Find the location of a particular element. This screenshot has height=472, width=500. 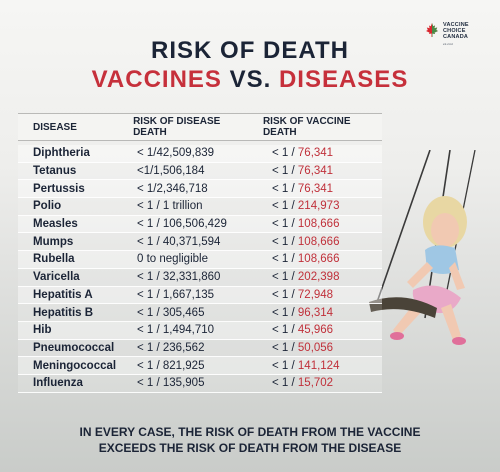

disease-risk: 0 to negligible is located at coordinates (172, 259).